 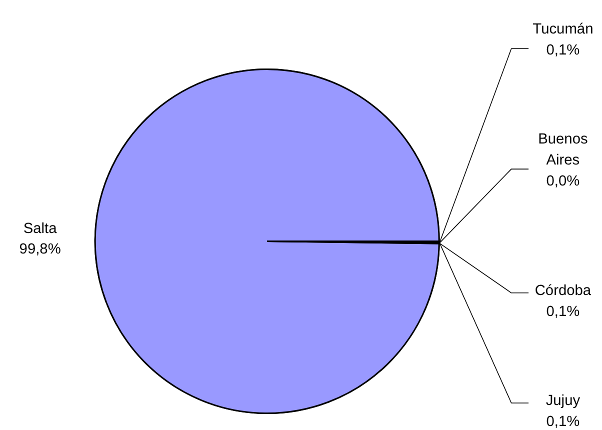 I want to click on data-label: 99,8%, so click(x=40, y=250).